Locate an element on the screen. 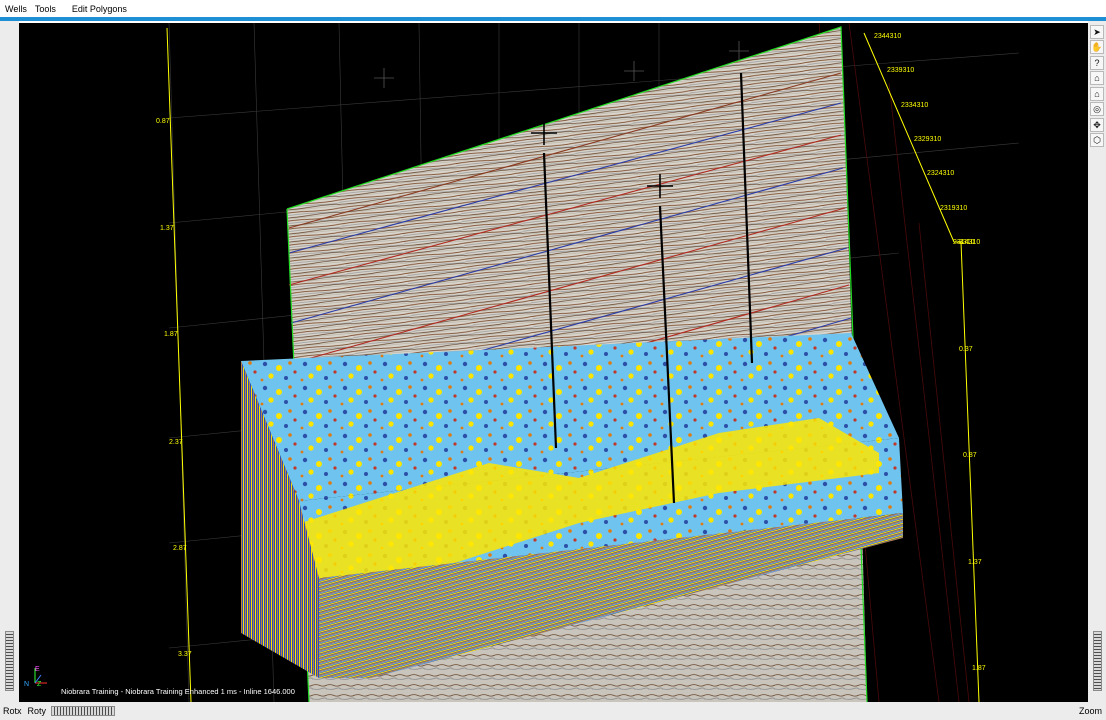 Image resolution: width=1106 pixels, height=720 pixels. perspective-tool-button: ⬡ is located at coordinates (1097, 140).